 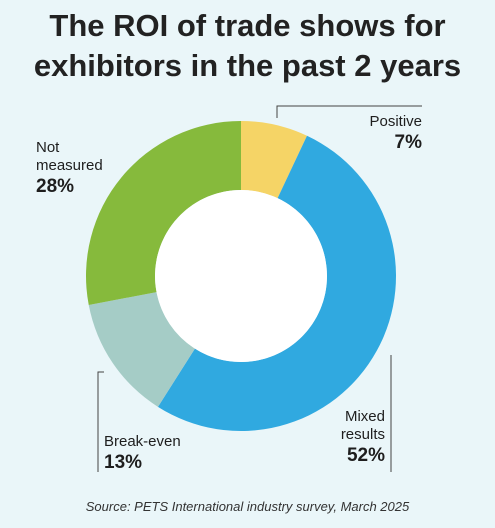 I want to click on label-positive-value: 7%, so click(x=408, y=142).